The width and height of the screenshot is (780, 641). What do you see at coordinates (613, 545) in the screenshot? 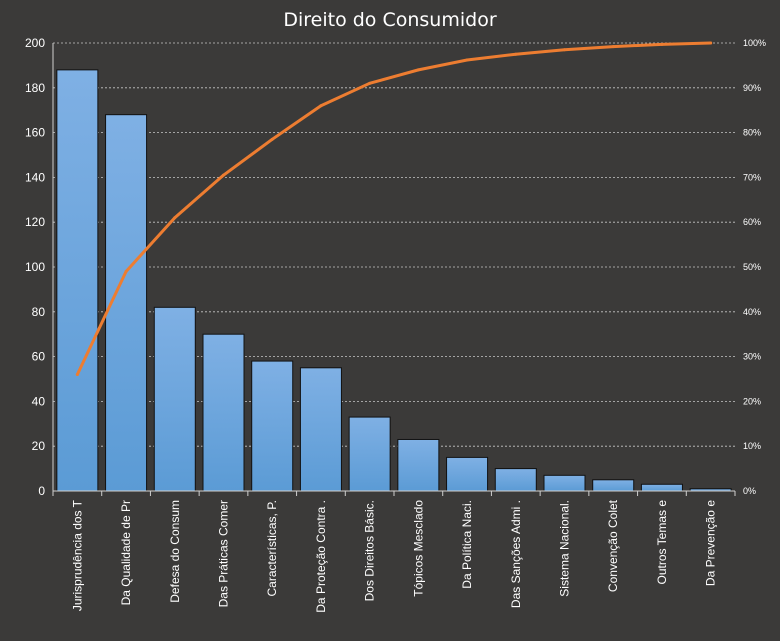
I see `x-tick-label: Convenção Colet` at bounding box center [613, 545].